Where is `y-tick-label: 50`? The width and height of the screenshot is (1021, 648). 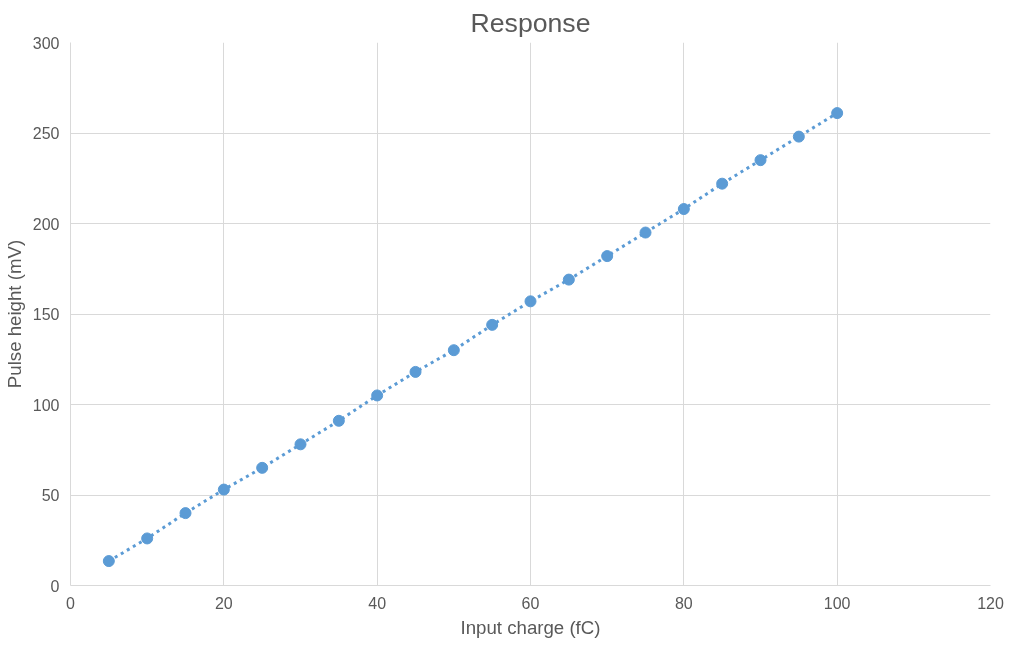 y-tick-label: 50 is located at coordinates (50, 495).